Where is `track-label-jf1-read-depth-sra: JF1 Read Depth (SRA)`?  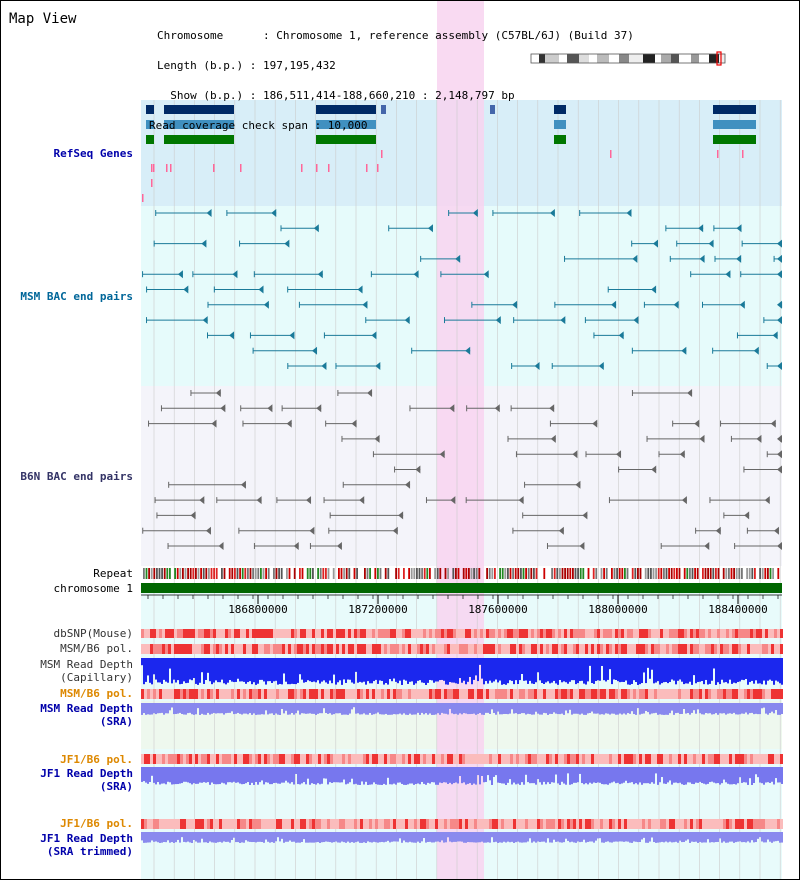
track-label-jf1-read-depth-sra: JF1 Read Depth (SRA) is located at coordinates (86, 780).